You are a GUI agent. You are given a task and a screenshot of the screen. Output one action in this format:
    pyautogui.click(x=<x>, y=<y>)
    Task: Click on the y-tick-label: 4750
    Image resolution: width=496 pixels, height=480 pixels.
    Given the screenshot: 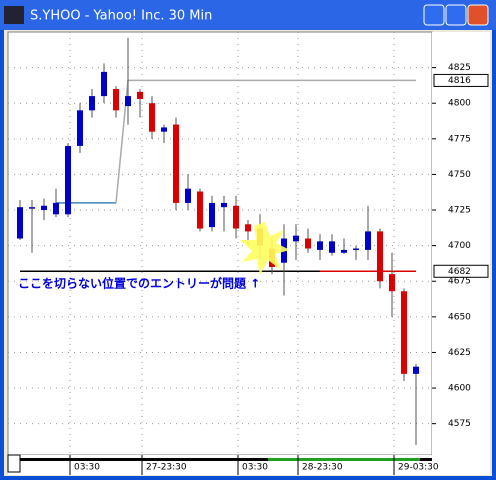 What is the action you would take?
    pyautogui.click(x=459, y=175)
    